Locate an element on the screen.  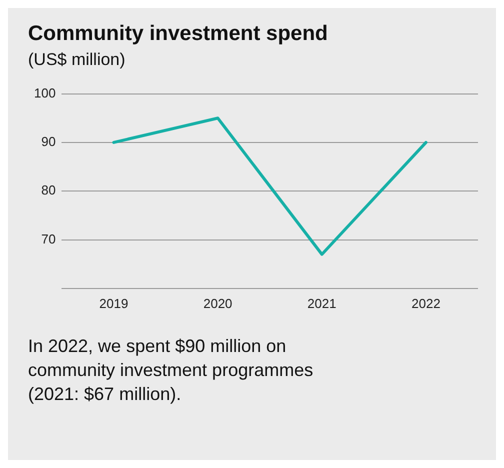
x-tick-label: 2019 is located at coordinates (113, 303).